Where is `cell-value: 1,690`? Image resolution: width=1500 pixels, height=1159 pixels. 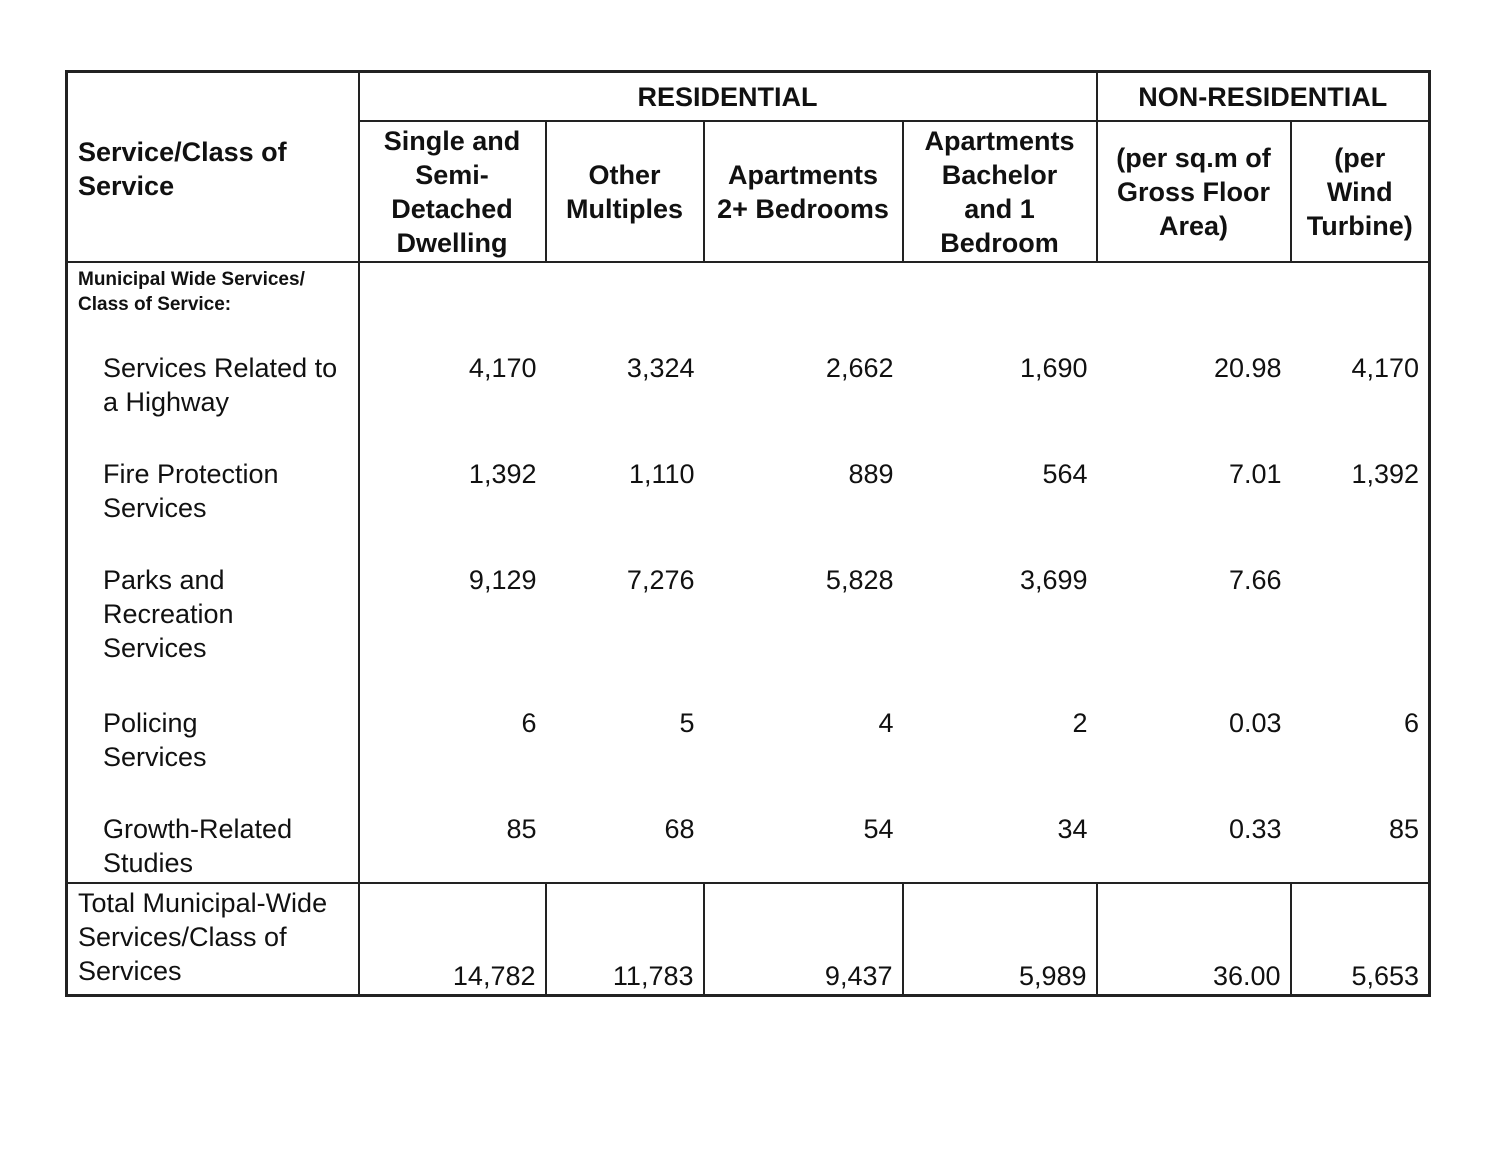
cell-value: 1,690 is located at coordinates (1053, 368).